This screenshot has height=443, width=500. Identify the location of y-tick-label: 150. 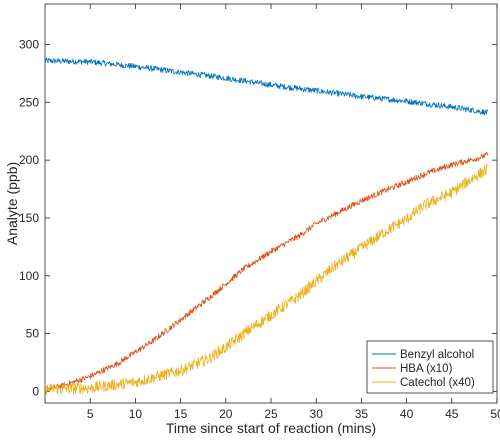
(29, 218).